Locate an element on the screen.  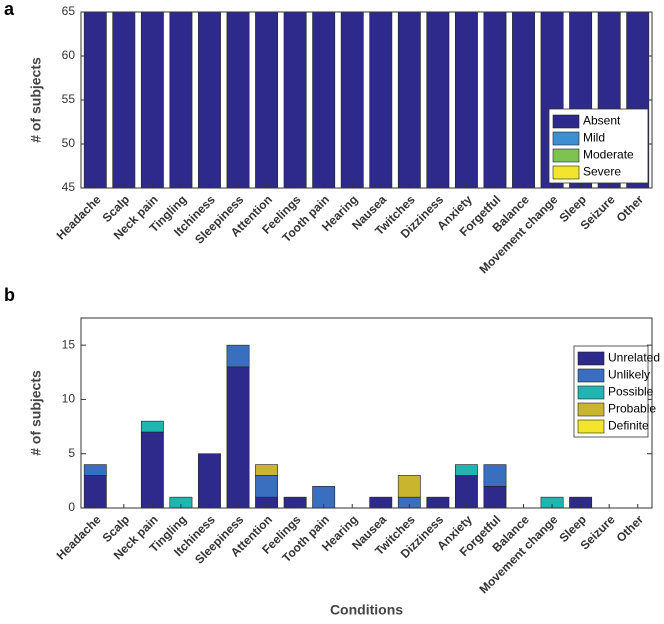
panel-label: b is located at coordinates (9, 295).